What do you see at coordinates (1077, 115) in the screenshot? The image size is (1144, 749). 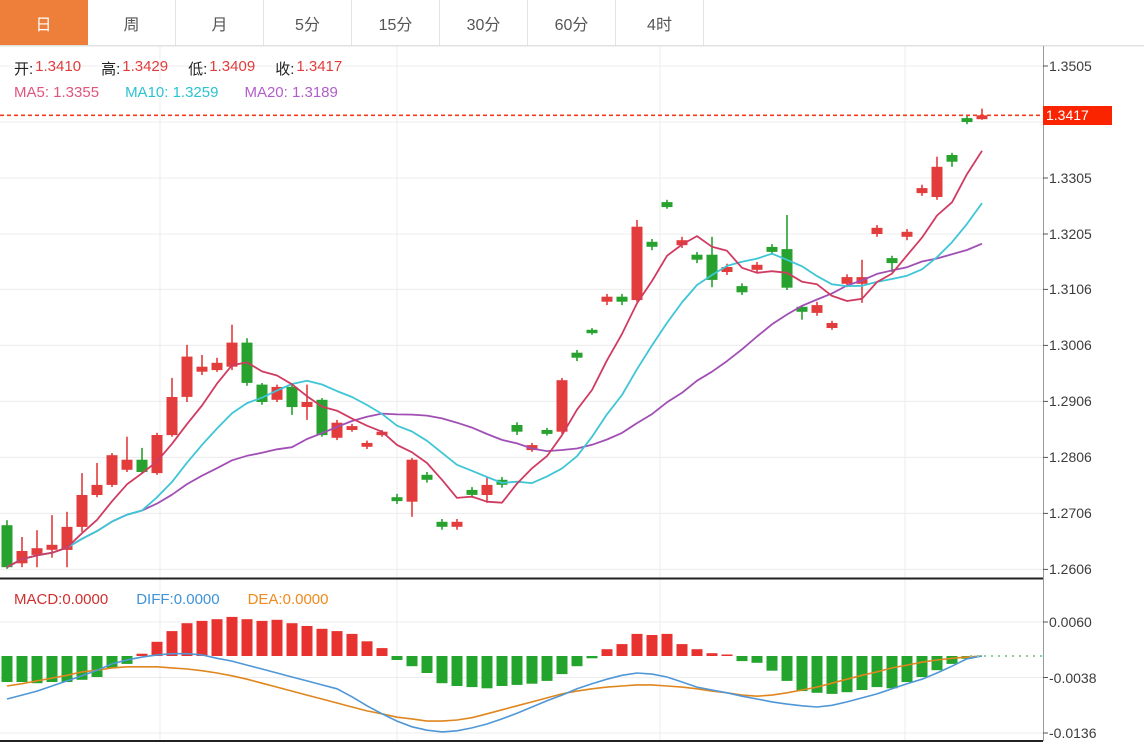 I see `last-price-badge: 1.3417` at bounding box center [1077, 115].